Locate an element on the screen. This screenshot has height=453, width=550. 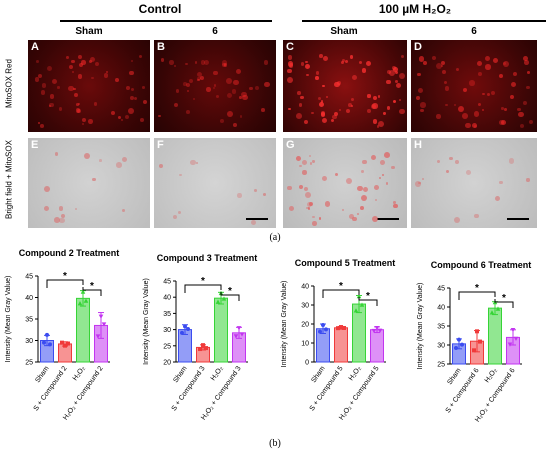
panel-letter-h: H is located at coordinates (418, 145).